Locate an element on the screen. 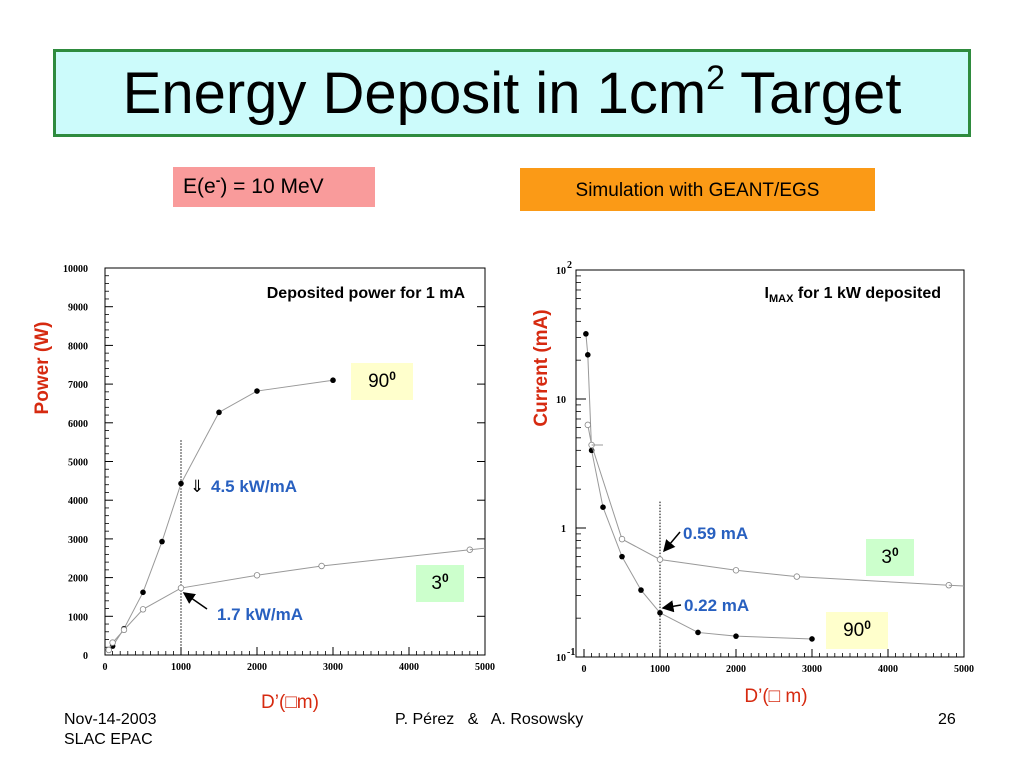 The height and width of the screenshot is (768, 1024). title-box: Energy Deposit in 1cm2 Target is located at coordinates (512, 93).